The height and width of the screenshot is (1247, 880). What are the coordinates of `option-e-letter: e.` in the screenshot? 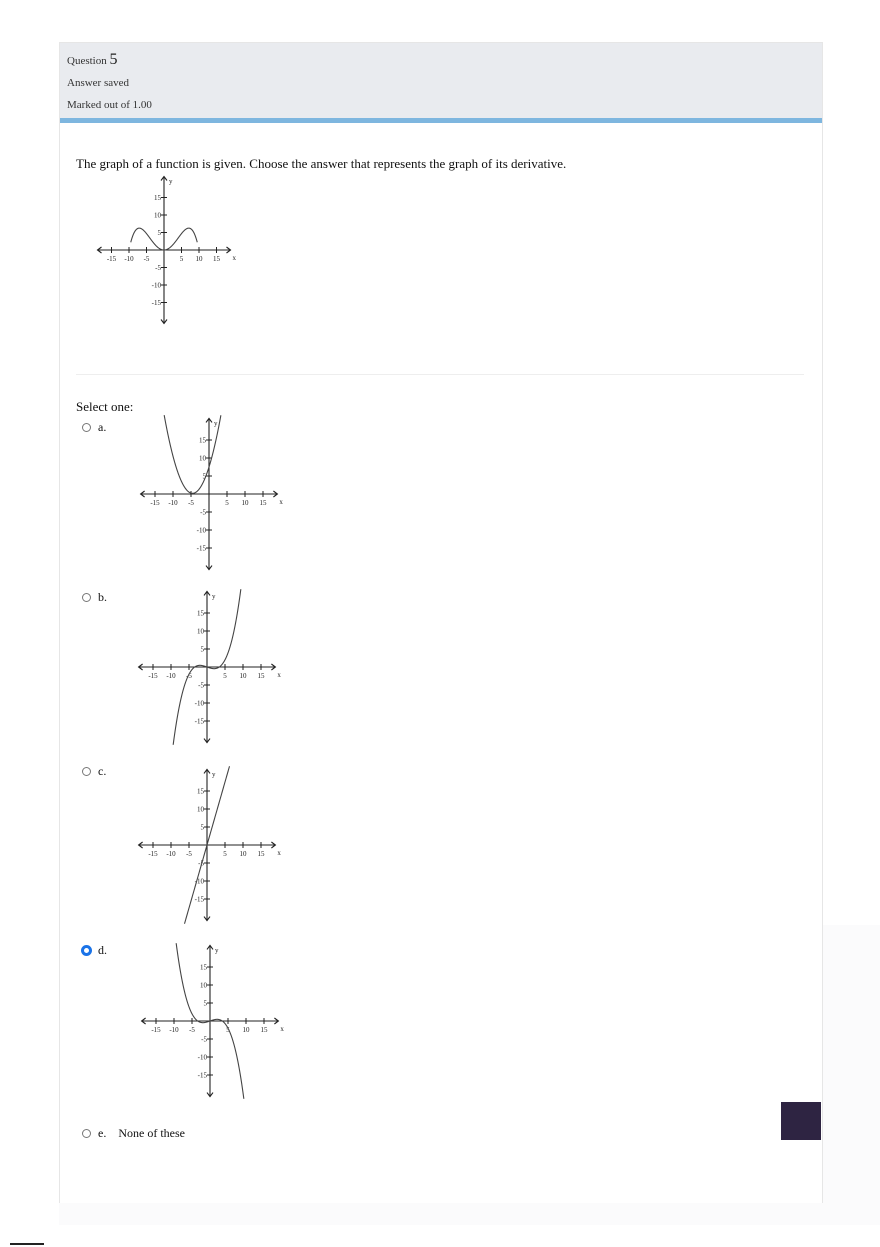 It's located at (102, 1133).